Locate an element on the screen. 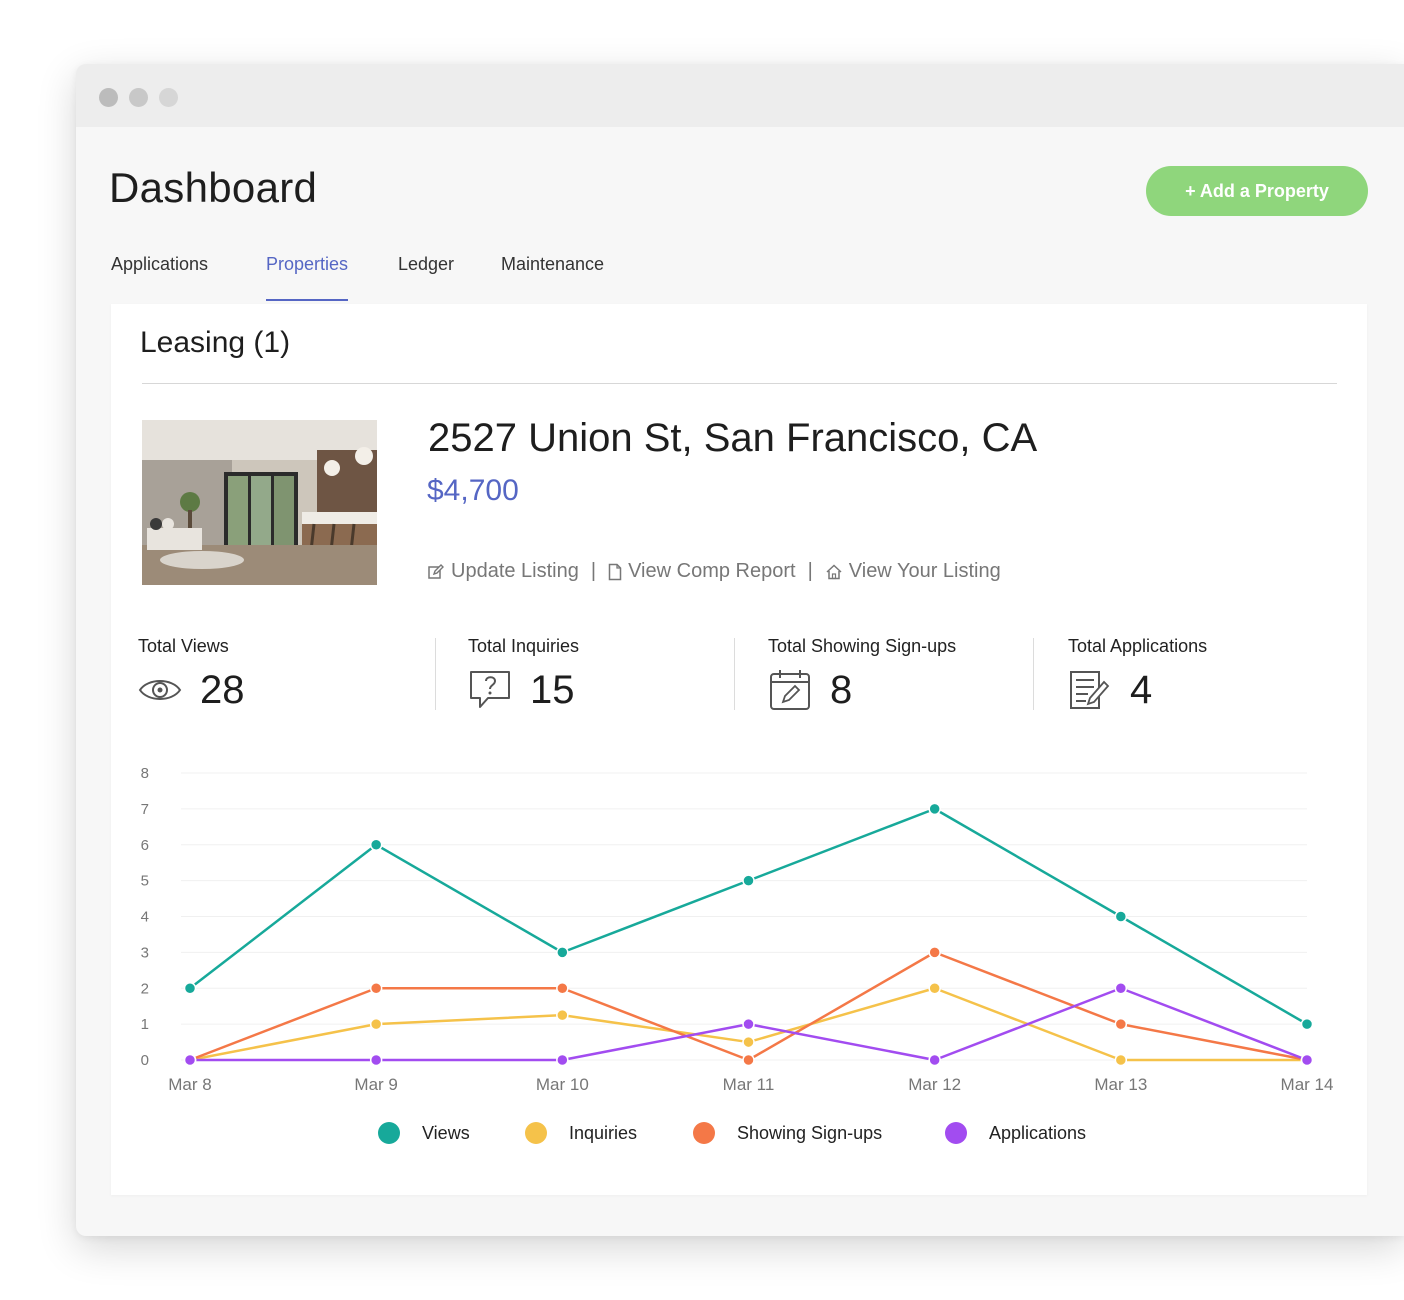  x-tick-label: Mar 14 is located at coordinates (1307, 1084).